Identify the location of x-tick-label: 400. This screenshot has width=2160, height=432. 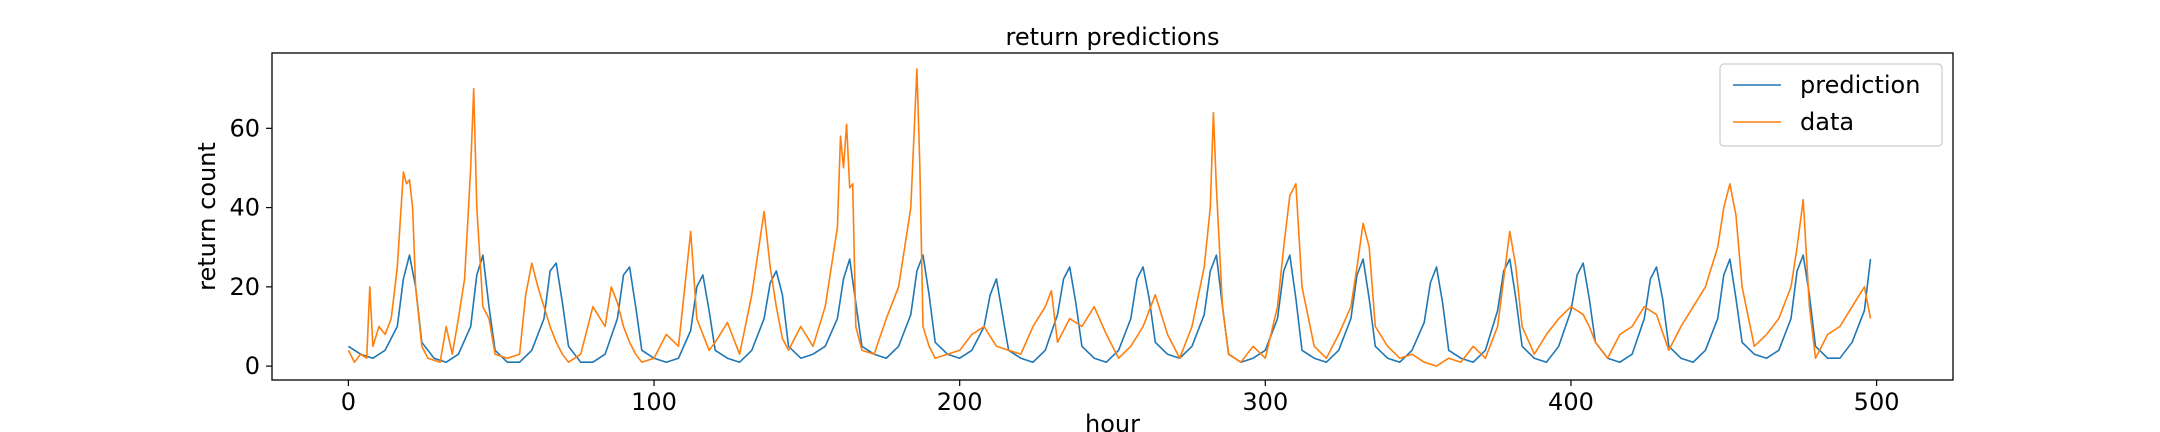
(1571, 402).